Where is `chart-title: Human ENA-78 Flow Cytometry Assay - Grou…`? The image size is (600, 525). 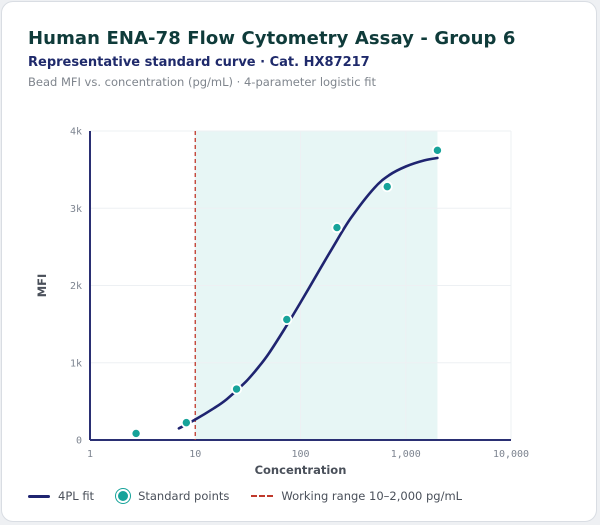 chart-title: Human ENA-78 Flow Cytometry Assay - Grou… is located at coordinates (272, 38).